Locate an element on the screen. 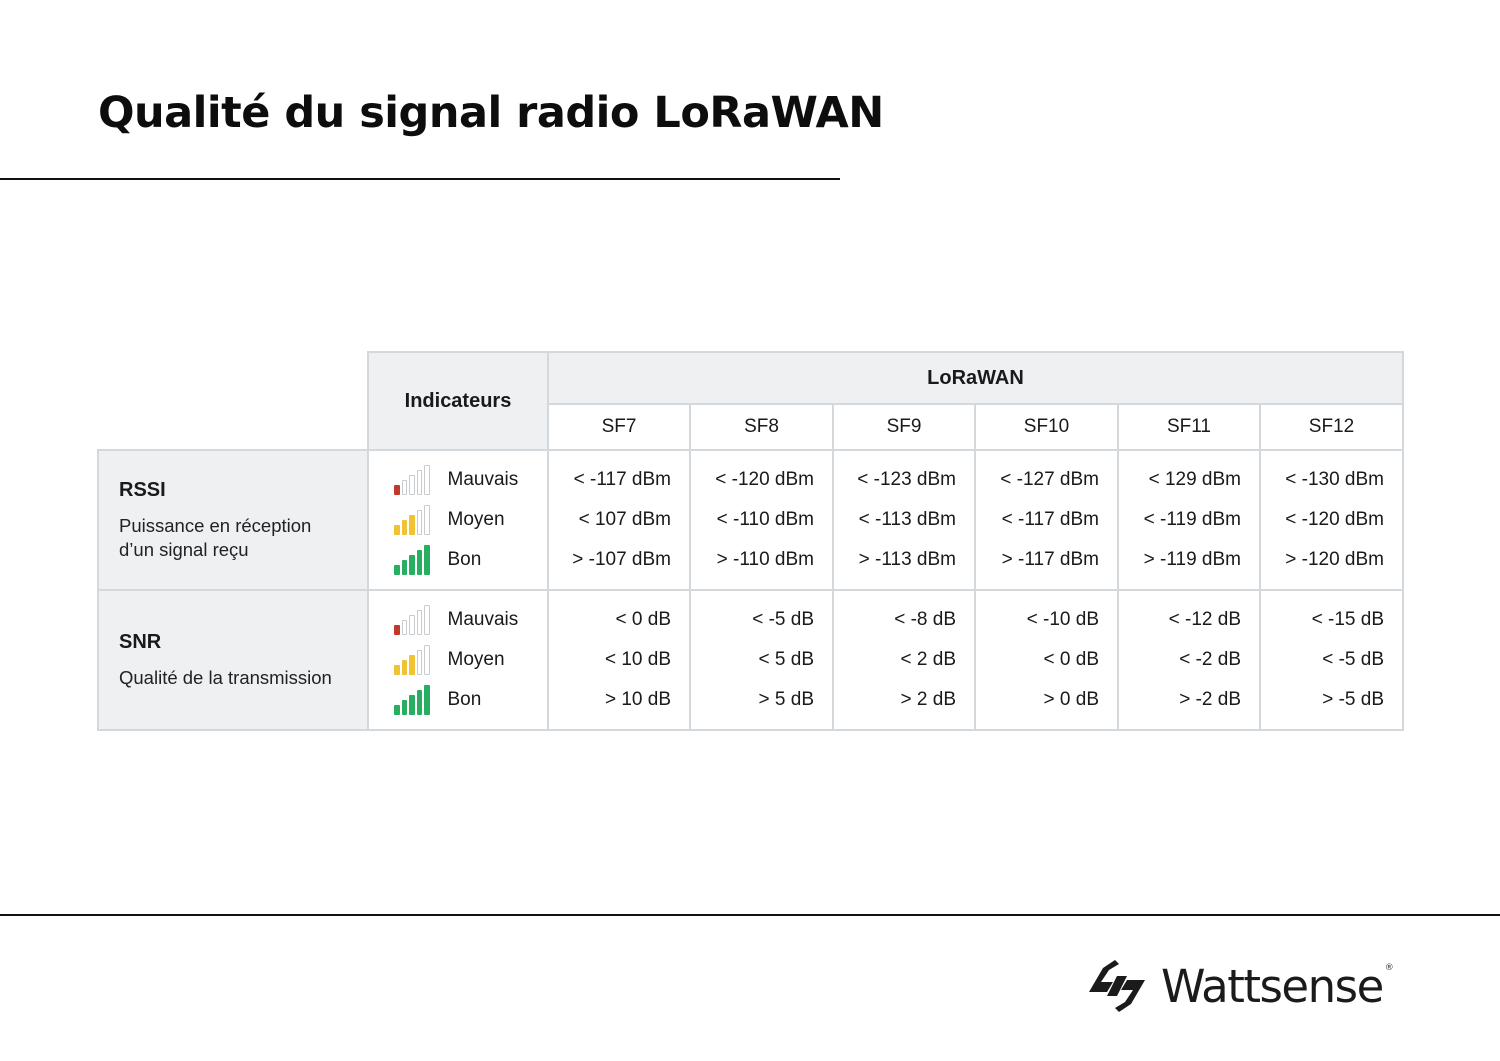  threshold-value: > -110 dBm is located at coordinates (765, 559).